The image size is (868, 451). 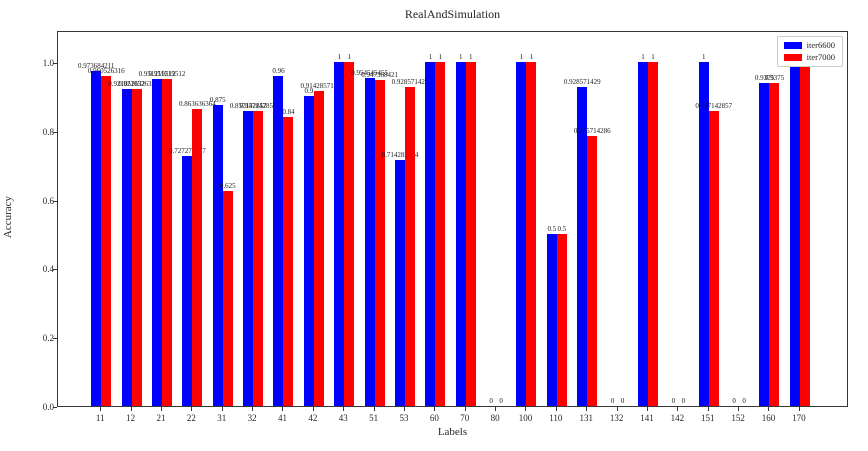 I want to click on bar-group: 0.96 0.84, so click(x=283, y=219).